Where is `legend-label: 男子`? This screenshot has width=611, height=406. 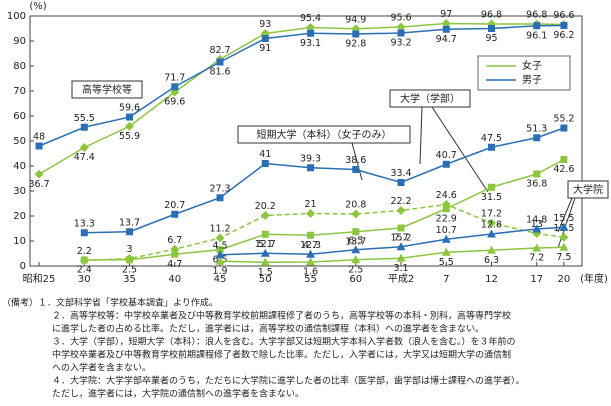 legend-label: 男子 is located at coordinates (532, 80).